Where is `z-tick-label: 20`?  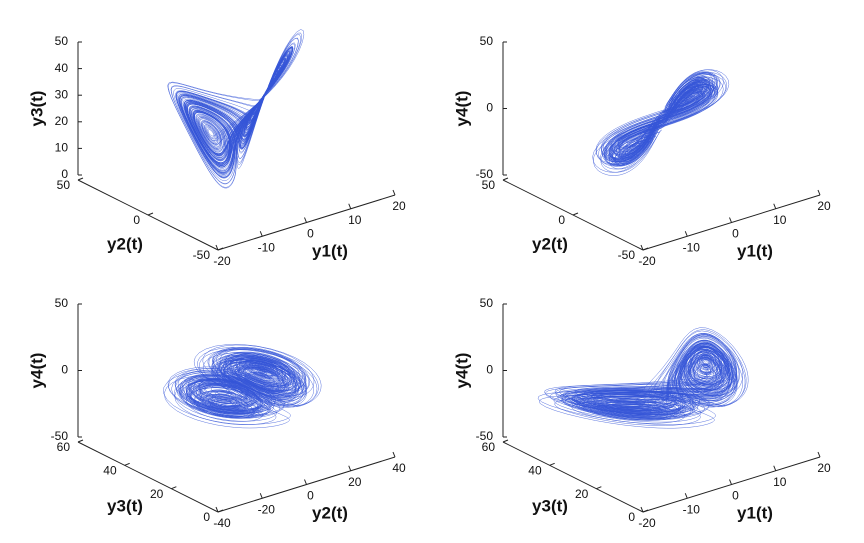
z-tick-label: 20 is located at coordinates (62, 121).